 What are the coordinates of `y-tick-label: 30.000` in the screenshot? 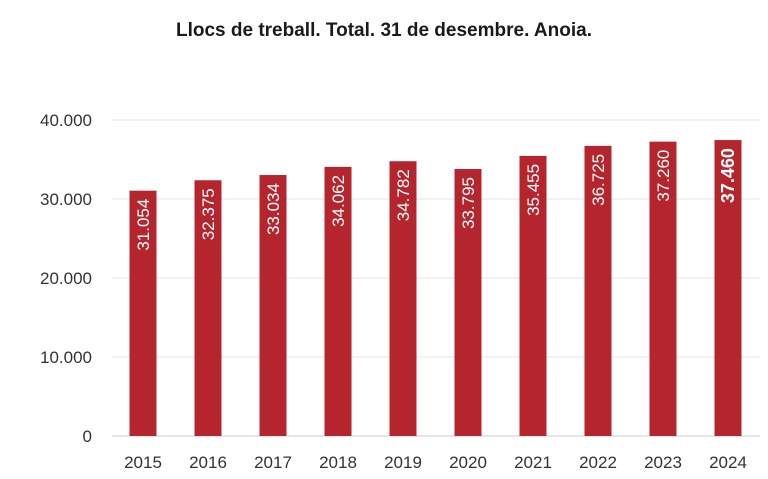 It's located at (66, 199).